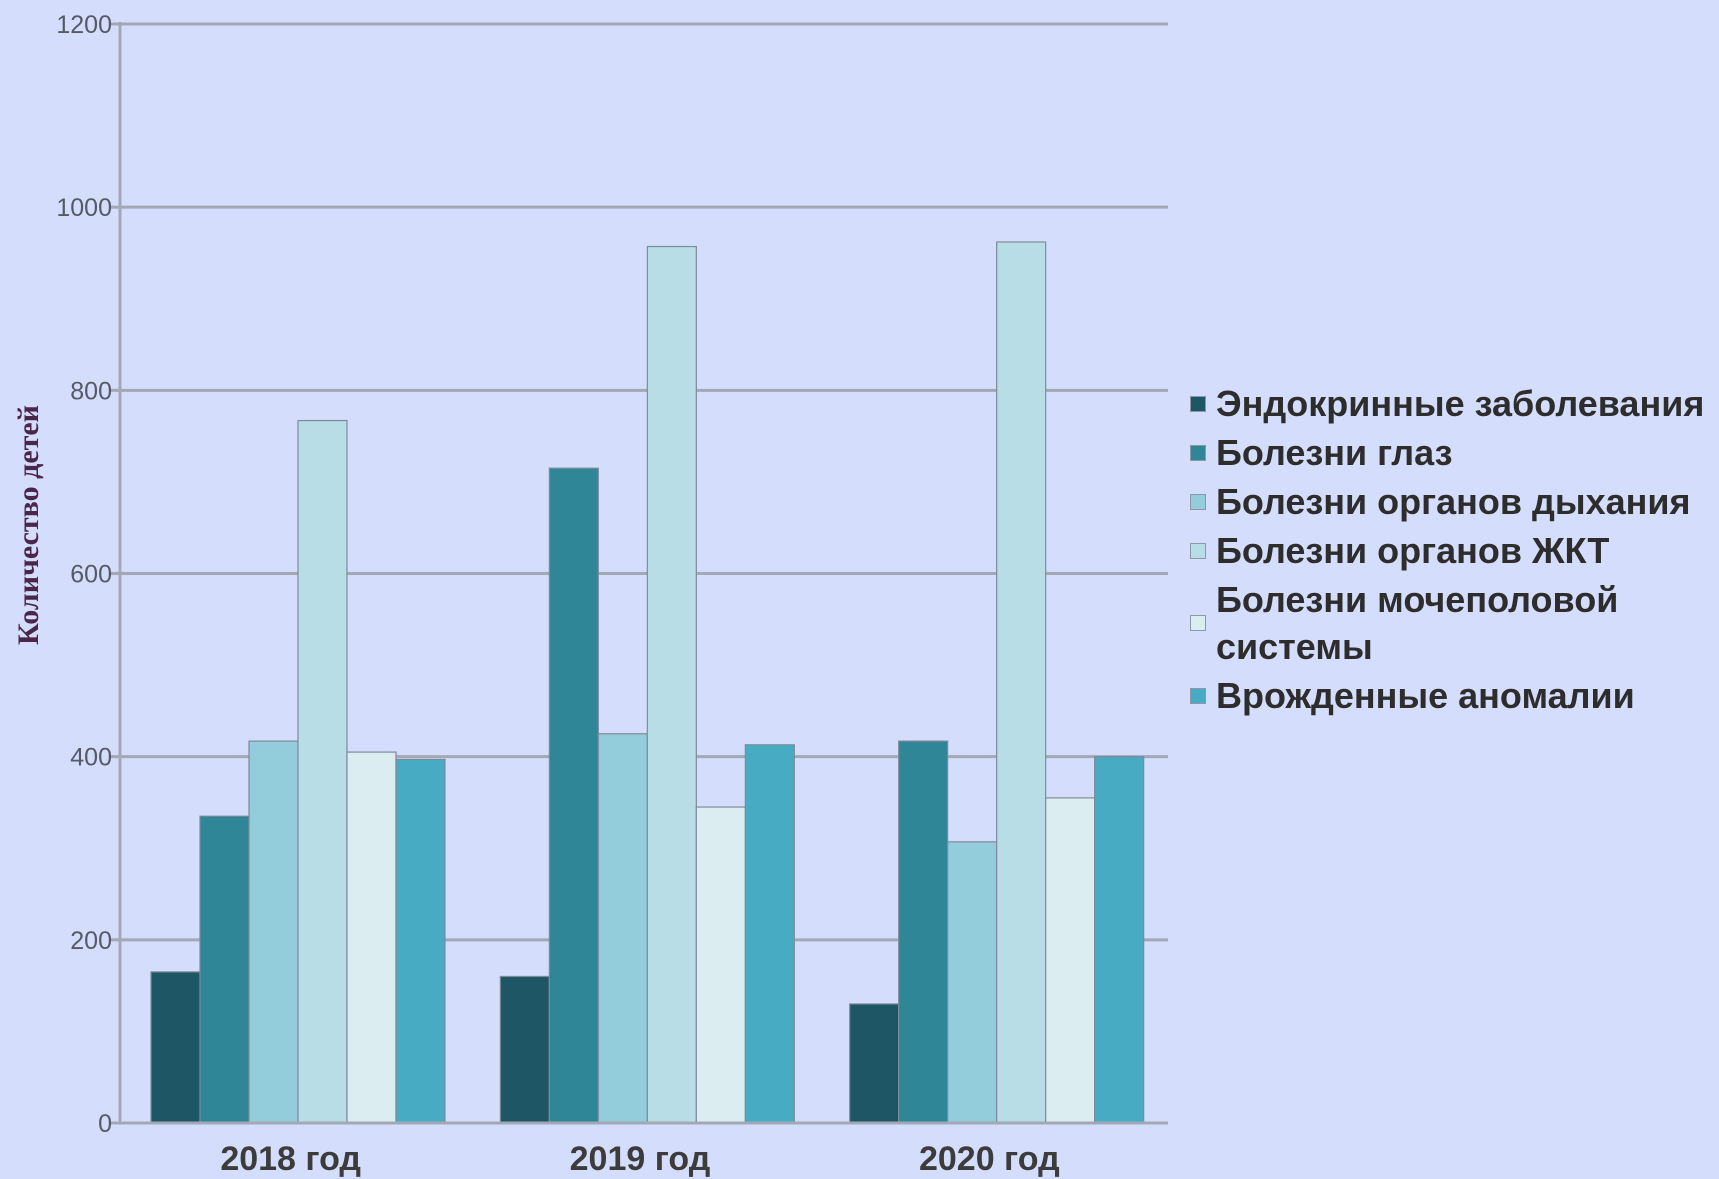 Image resolution: width=1719 pixels, height=1179 pixels. I want to click on legend-label: Болезни органов ЖКТ, so click(1413, 550).